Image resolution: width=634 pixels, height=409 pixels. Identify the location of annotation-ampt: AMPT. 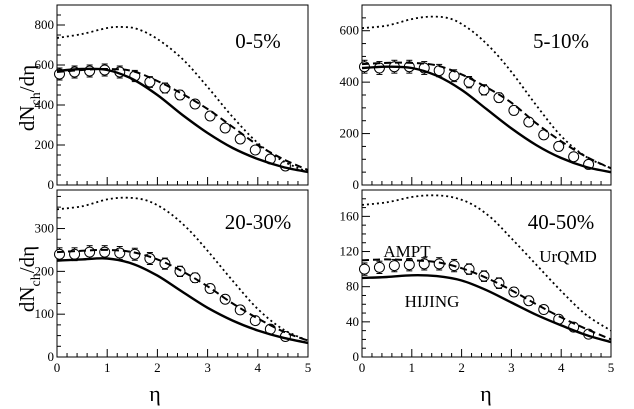
(407, 251).